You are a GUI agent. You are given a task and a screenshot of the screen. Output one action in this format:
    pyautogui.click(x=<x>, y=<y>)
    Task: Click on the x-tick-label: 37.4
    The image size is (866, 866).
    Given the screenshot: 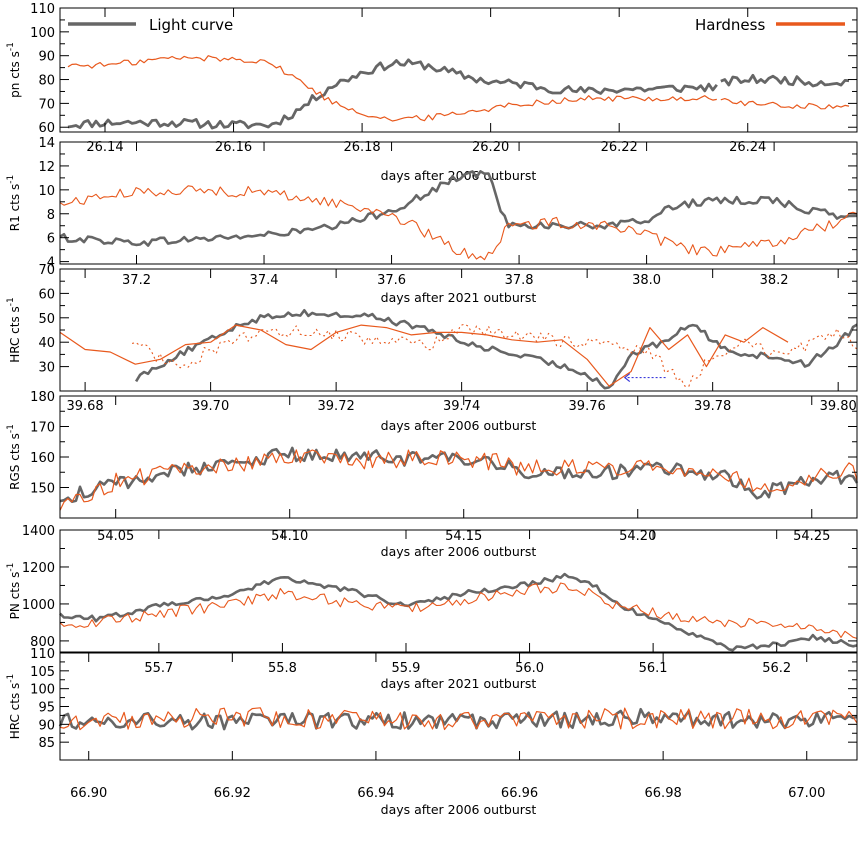 What is the action you would take?
    pyautogui.click(x=264, y=280)
    